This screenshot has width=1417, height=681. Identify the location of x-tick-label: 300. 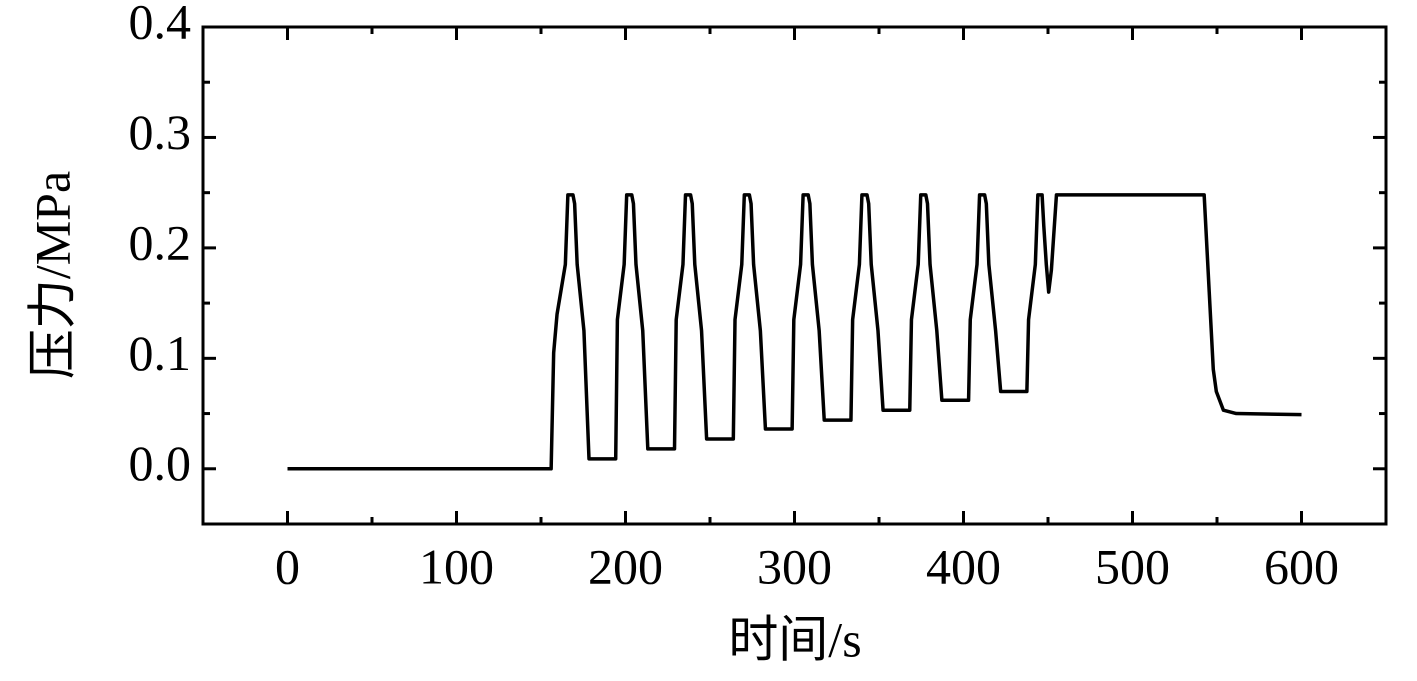
(794, 566).